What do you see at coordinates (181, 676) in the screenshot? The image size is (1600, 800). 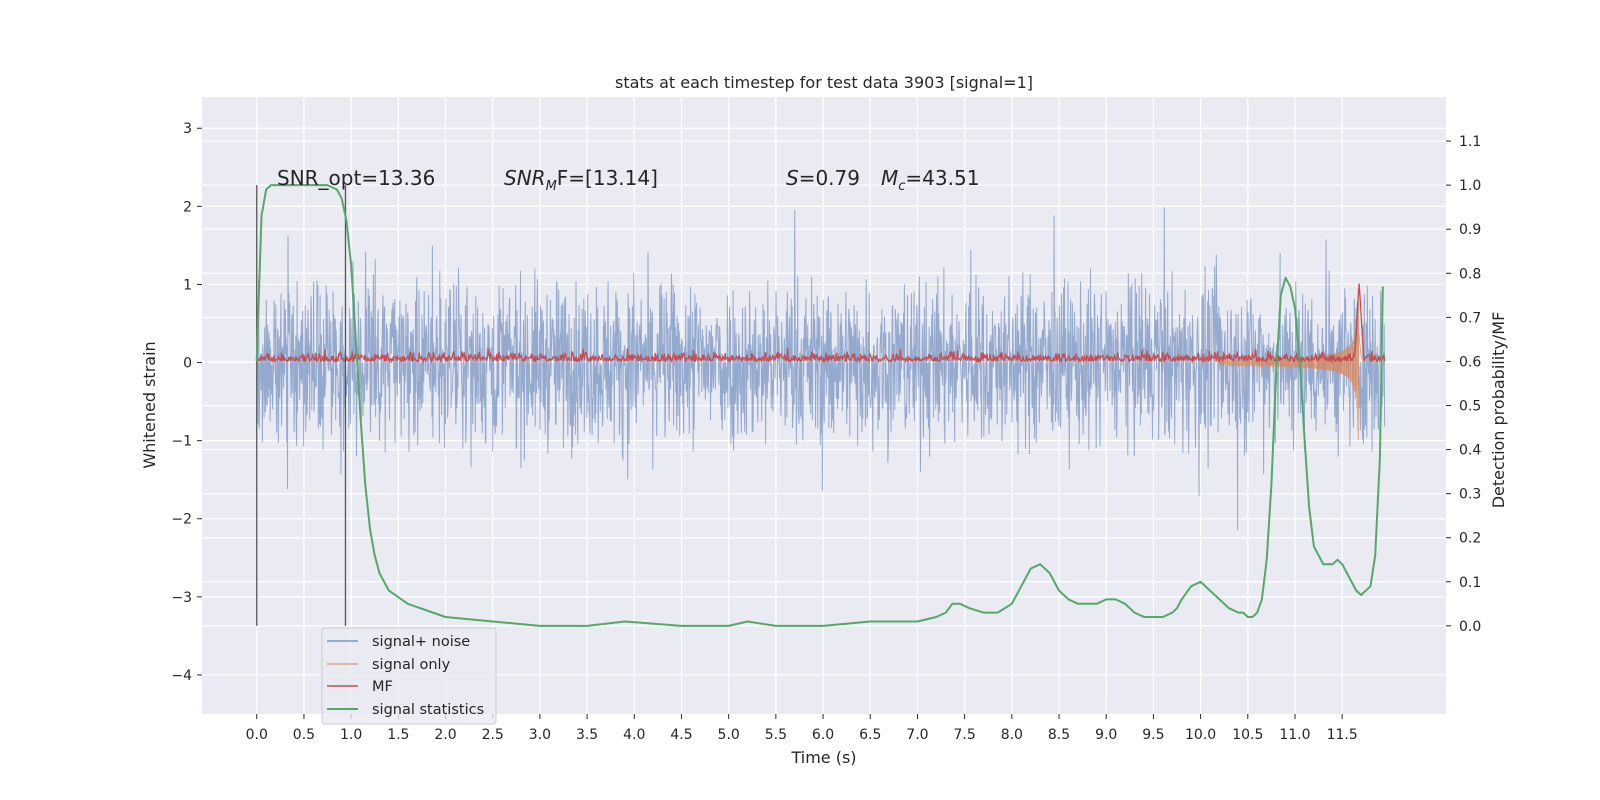 I see `left-y-tick-label: −4` at bounding box center [181, 676].